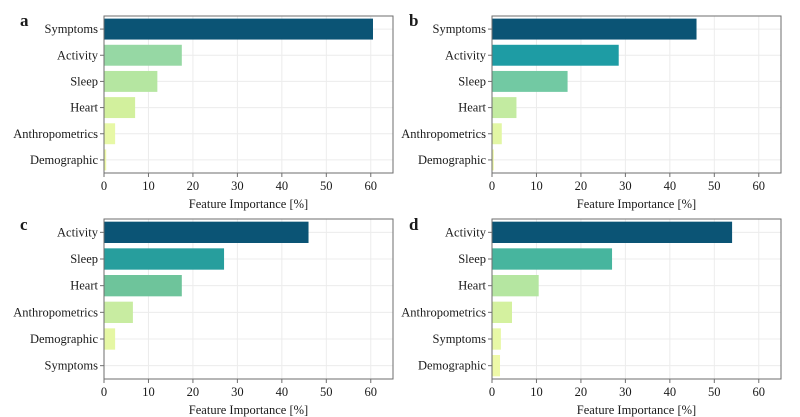 The height and width of the screenshot is (417, 800). Describe the element at coordinates (24, 224) in the screenshot. I see `panel-label: c` at that location.